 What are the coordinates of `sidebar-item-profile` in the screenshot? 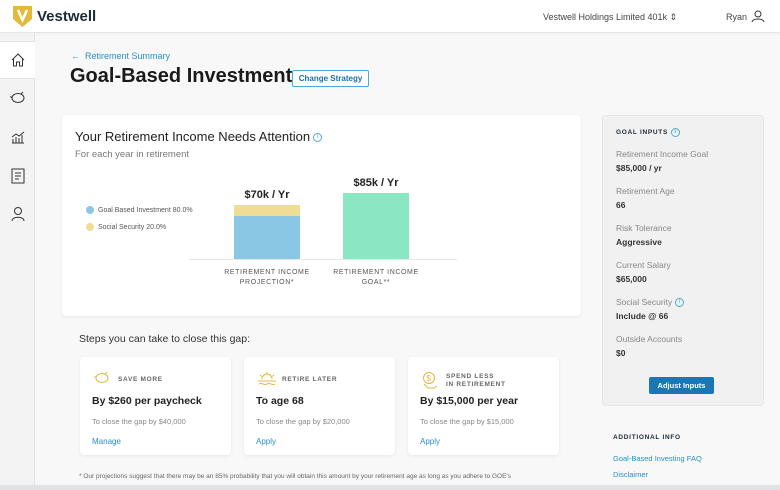 It's located at (17, 214).